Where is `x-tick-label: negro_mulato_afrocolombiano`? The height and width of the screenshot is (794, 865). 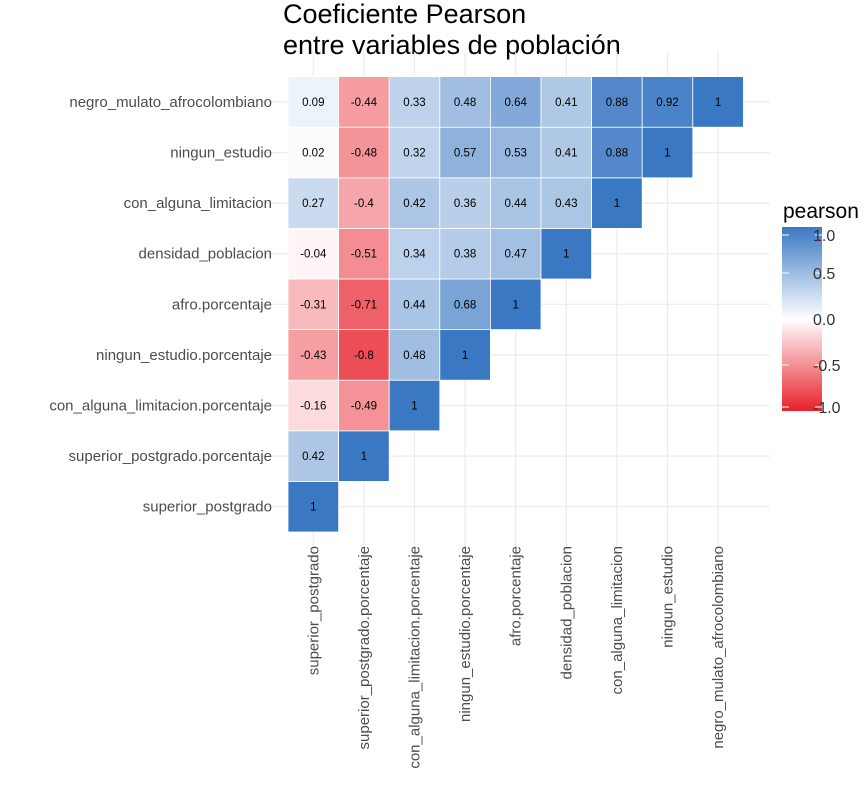 x-tick-label: negro_mulato_afrocolombiano is located at coordinates (718, 647).